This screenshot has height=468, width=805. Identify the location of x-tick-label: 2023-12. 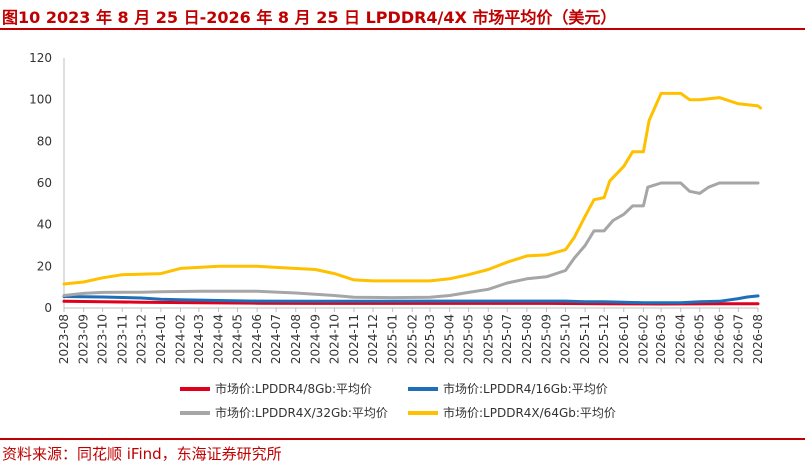
(141, 339).